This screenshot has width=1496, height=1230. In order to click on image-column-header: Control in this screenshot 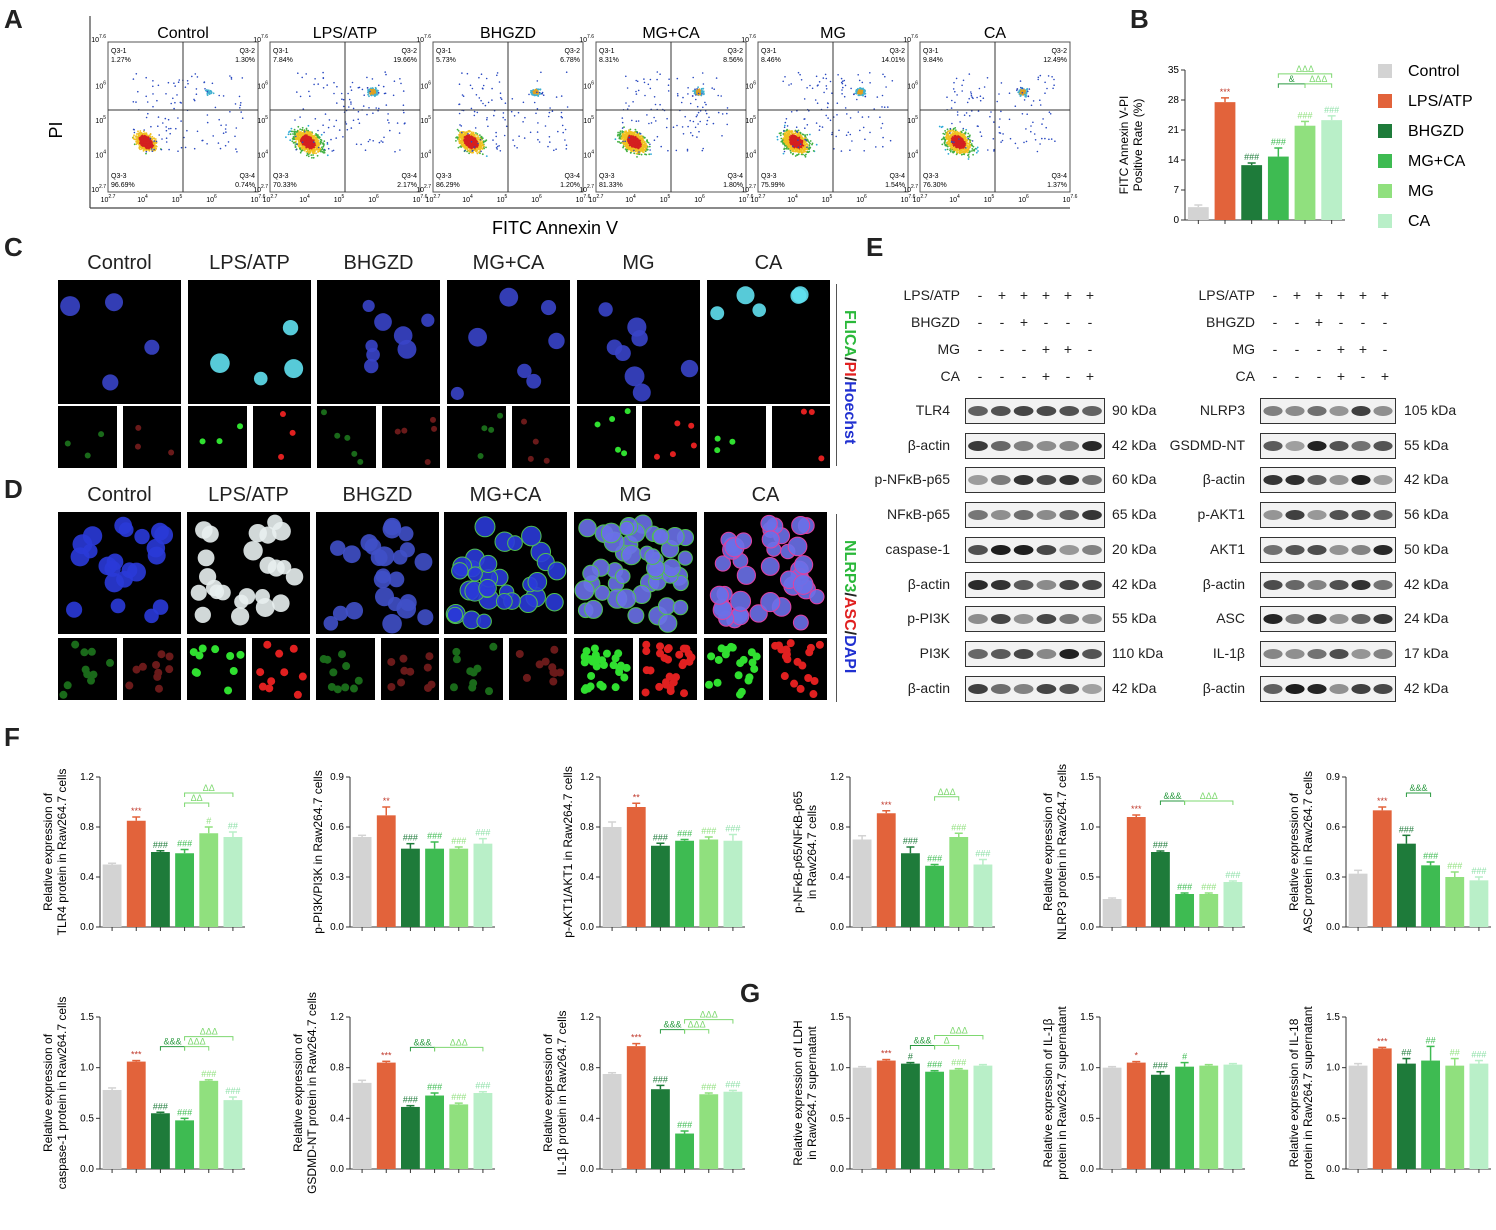, I will do `click(119, 495)`.